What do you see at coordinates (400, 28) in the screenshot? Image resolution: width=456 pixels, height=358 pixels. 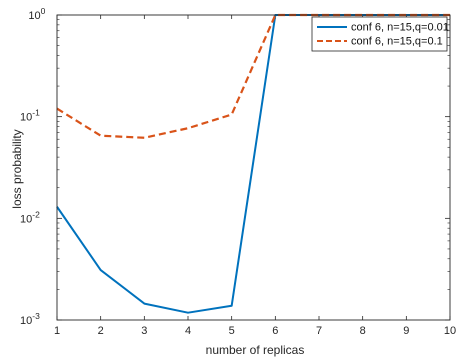 I see `legend-label-1: conf 6, n=15,q=0.01` at bounding box center [400, 28].